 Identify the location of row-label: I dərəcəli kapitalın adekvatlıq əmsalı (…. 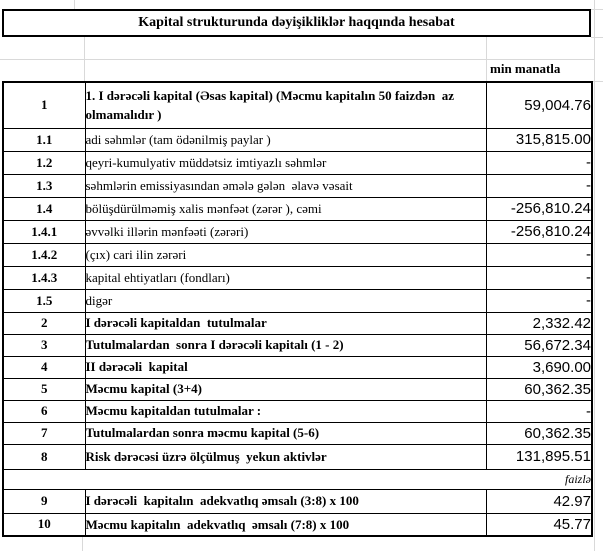
(285, 501).